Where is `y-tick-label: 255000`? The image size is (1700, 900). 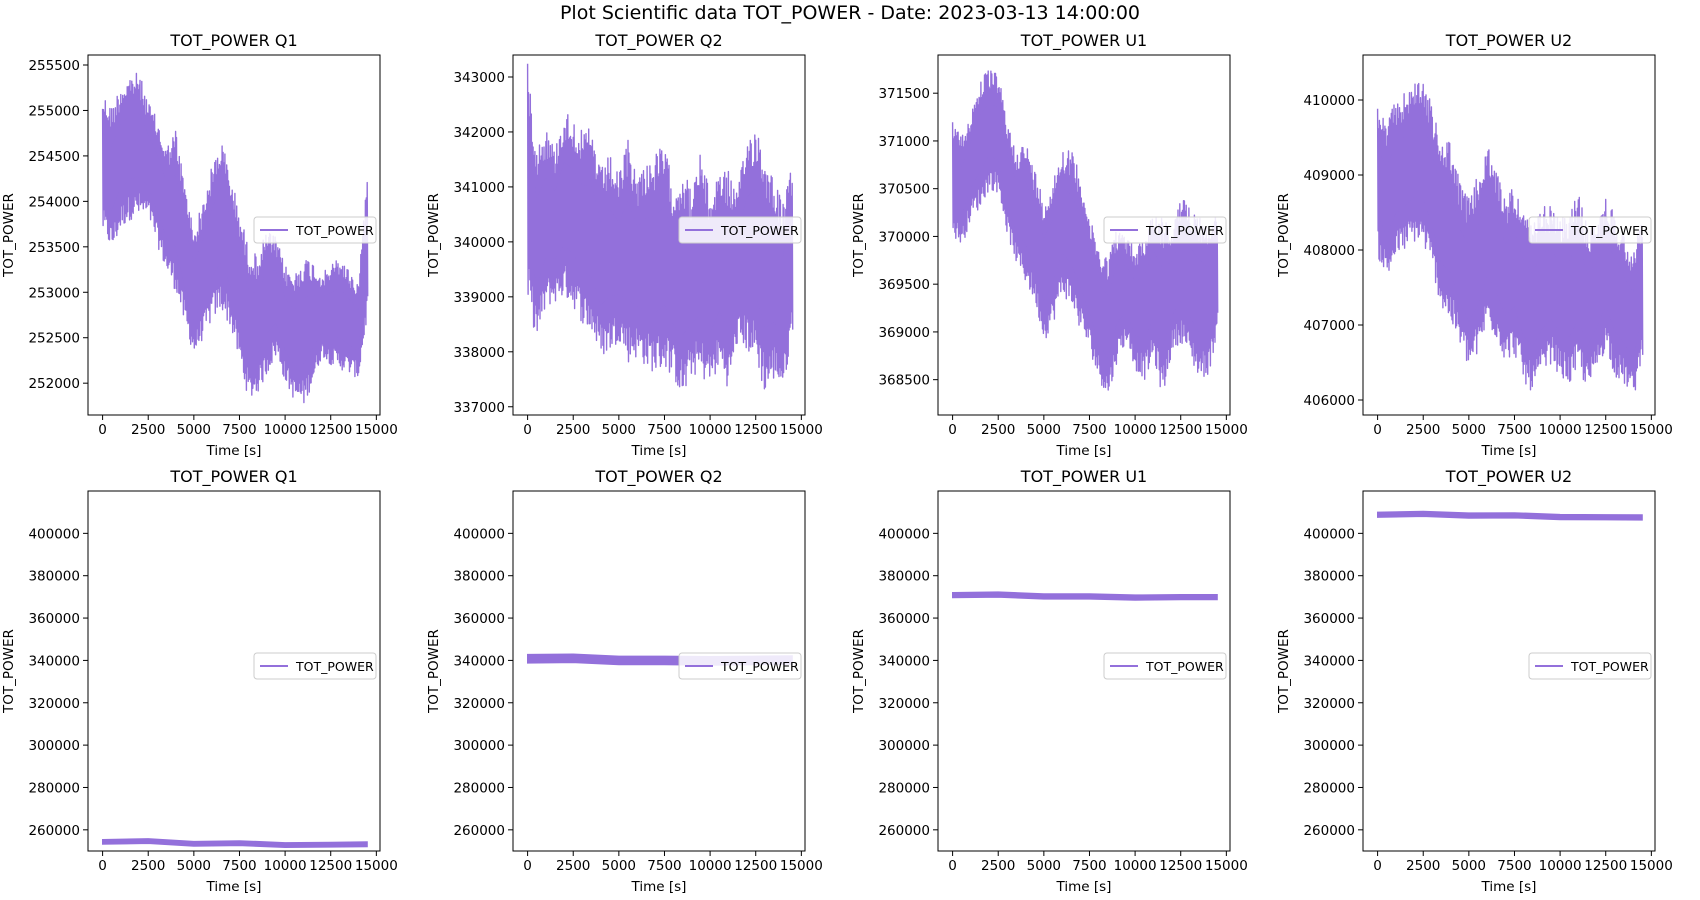
y-tick-label: 255000 is located at coordinates (54, 111).